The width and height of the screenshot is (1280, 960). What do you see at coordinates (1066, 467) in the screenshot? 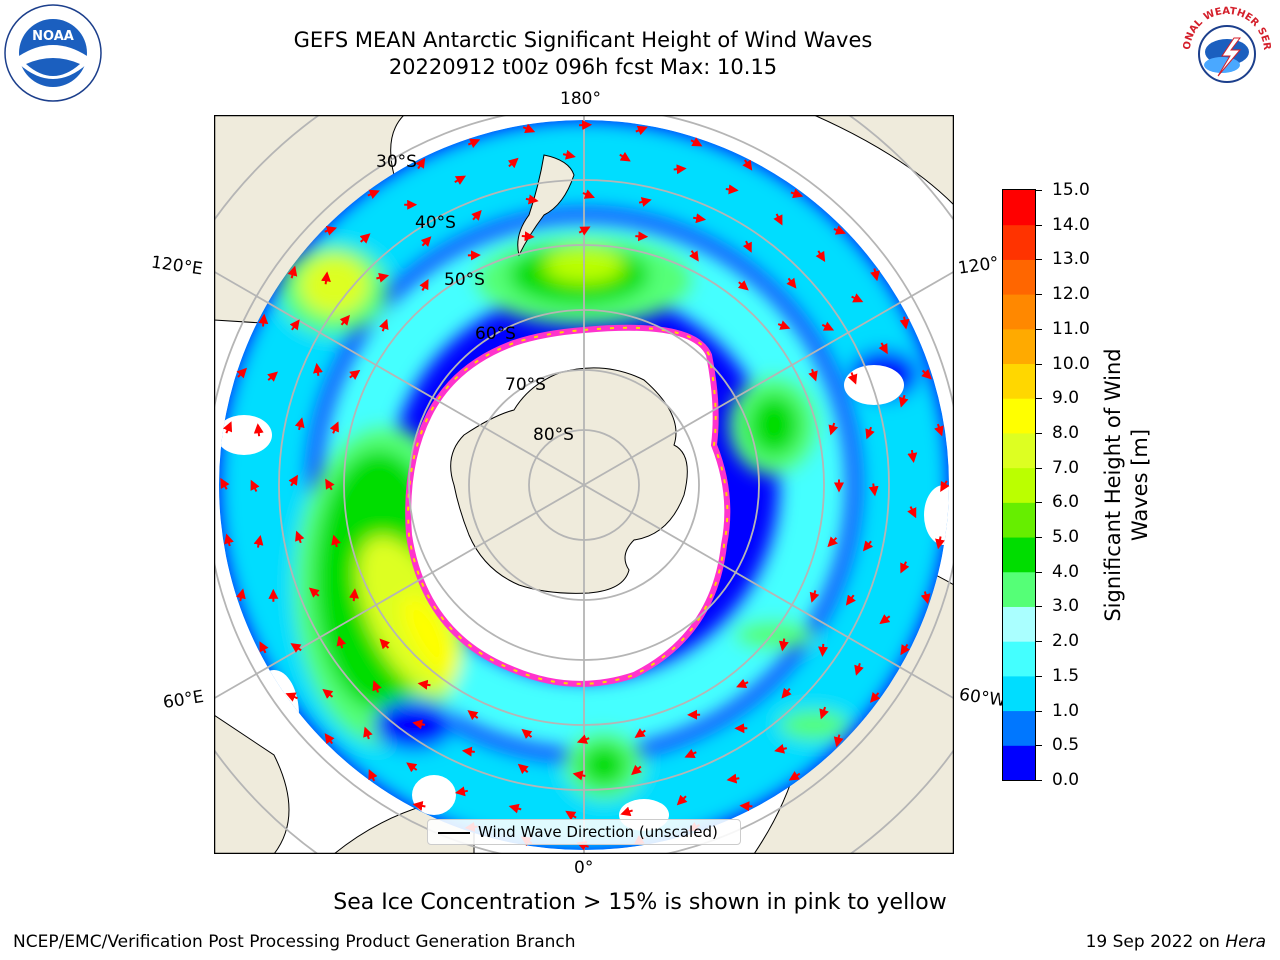
I see `colorbar-tick-label: 7.0` at bounding box center [1066, 467].